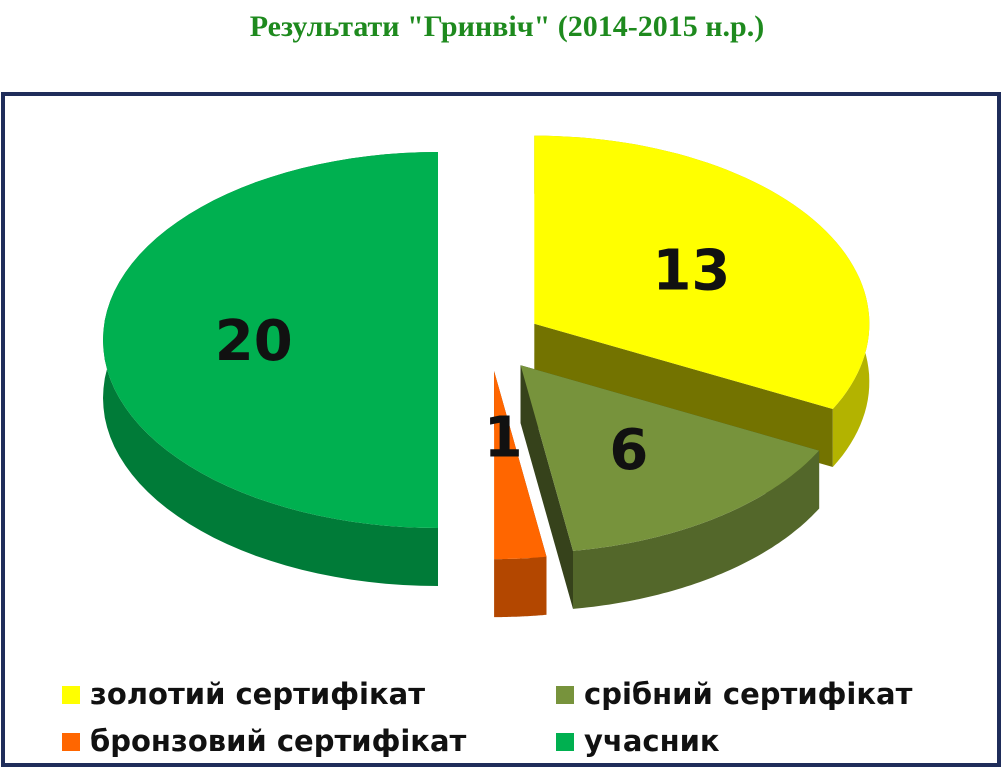  Describe the element at coordinates (507, 26) in the screenshot. I see `chart-title: Результати "Гринвіч" (2014-2015 н.р.)` at that location.